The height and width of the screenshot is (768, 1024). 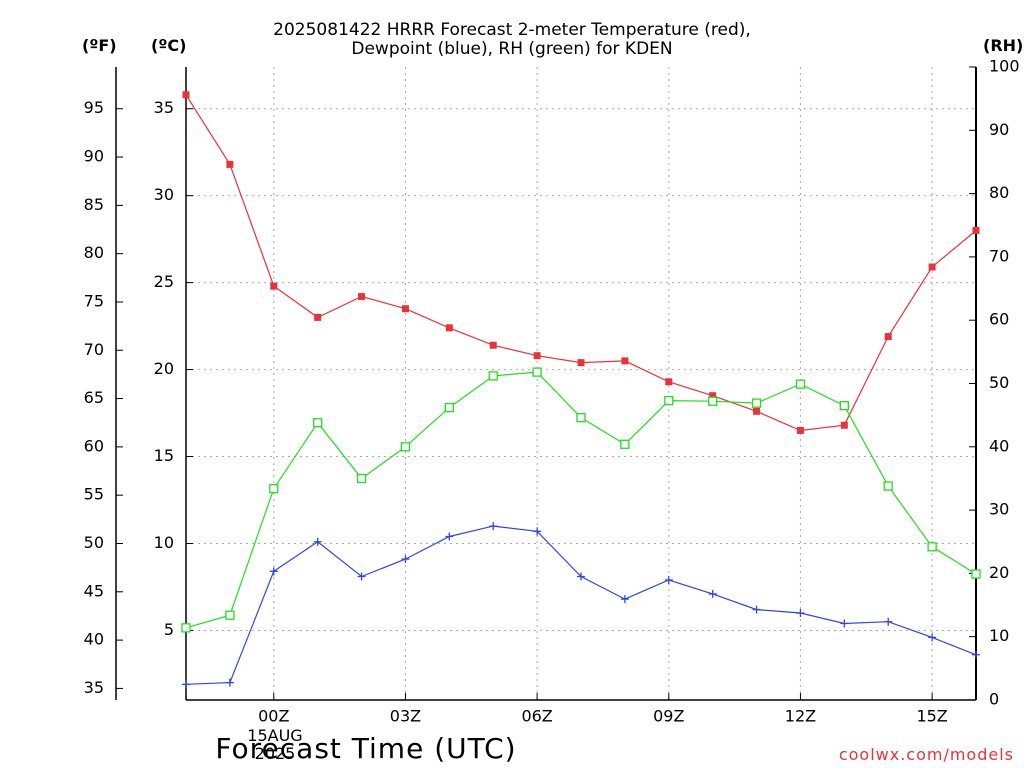 What do you see at coordinates (668, 716) in the screenshot?
I see `x-tick-label: 09Z` at bounding box center [668, 716].